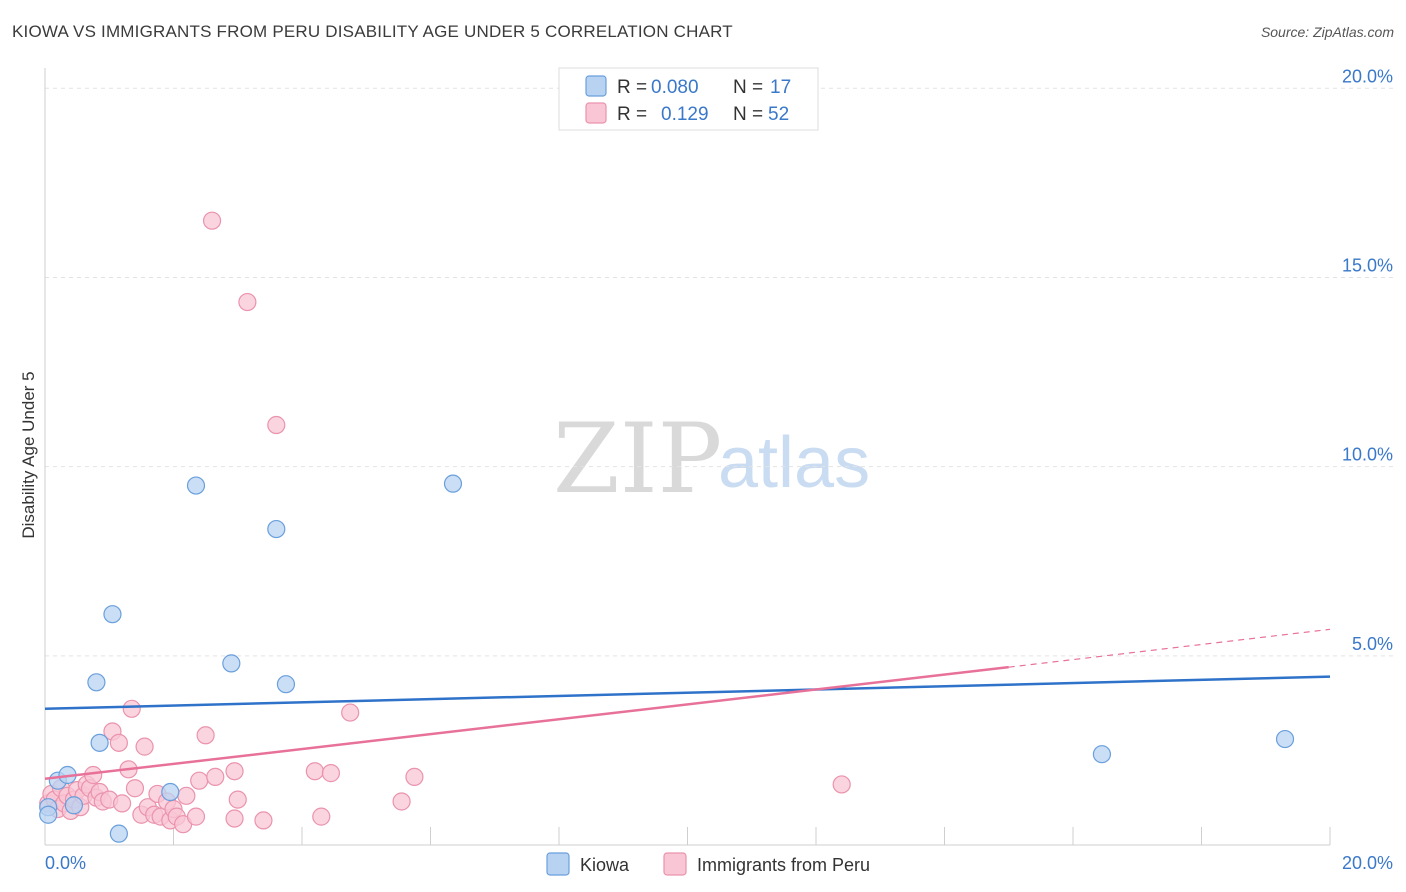  Describe the element at coordinates (687, 836) in the screenshot. I see `x-tick-marks` at that location.